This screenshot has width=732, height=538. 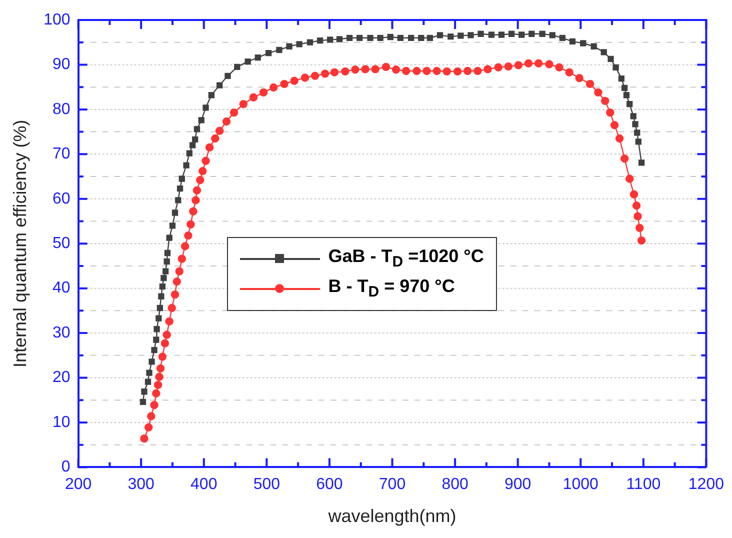 I want to click on x-tick-label: 900, so click(x=518, y=485).